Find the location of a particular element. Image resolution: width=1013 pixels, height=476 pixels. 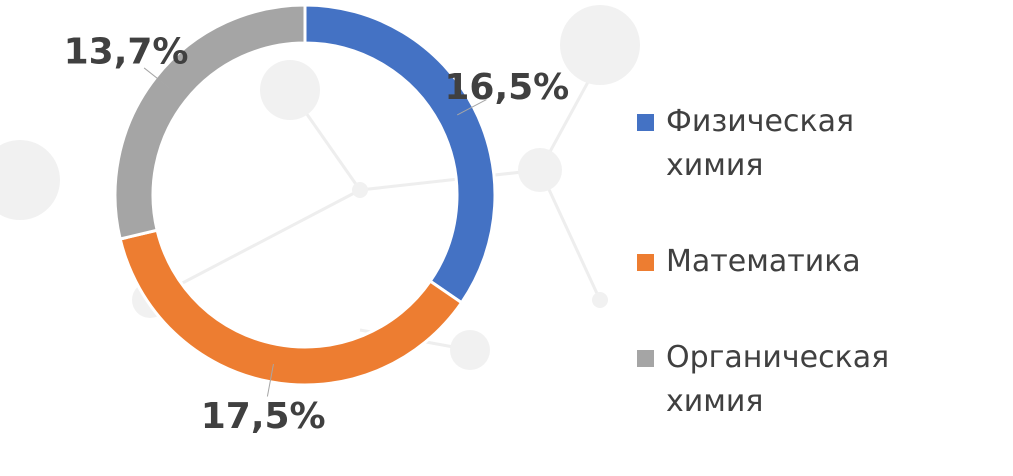

legend-label: Физическая химия is located at coordinates (760, 143).